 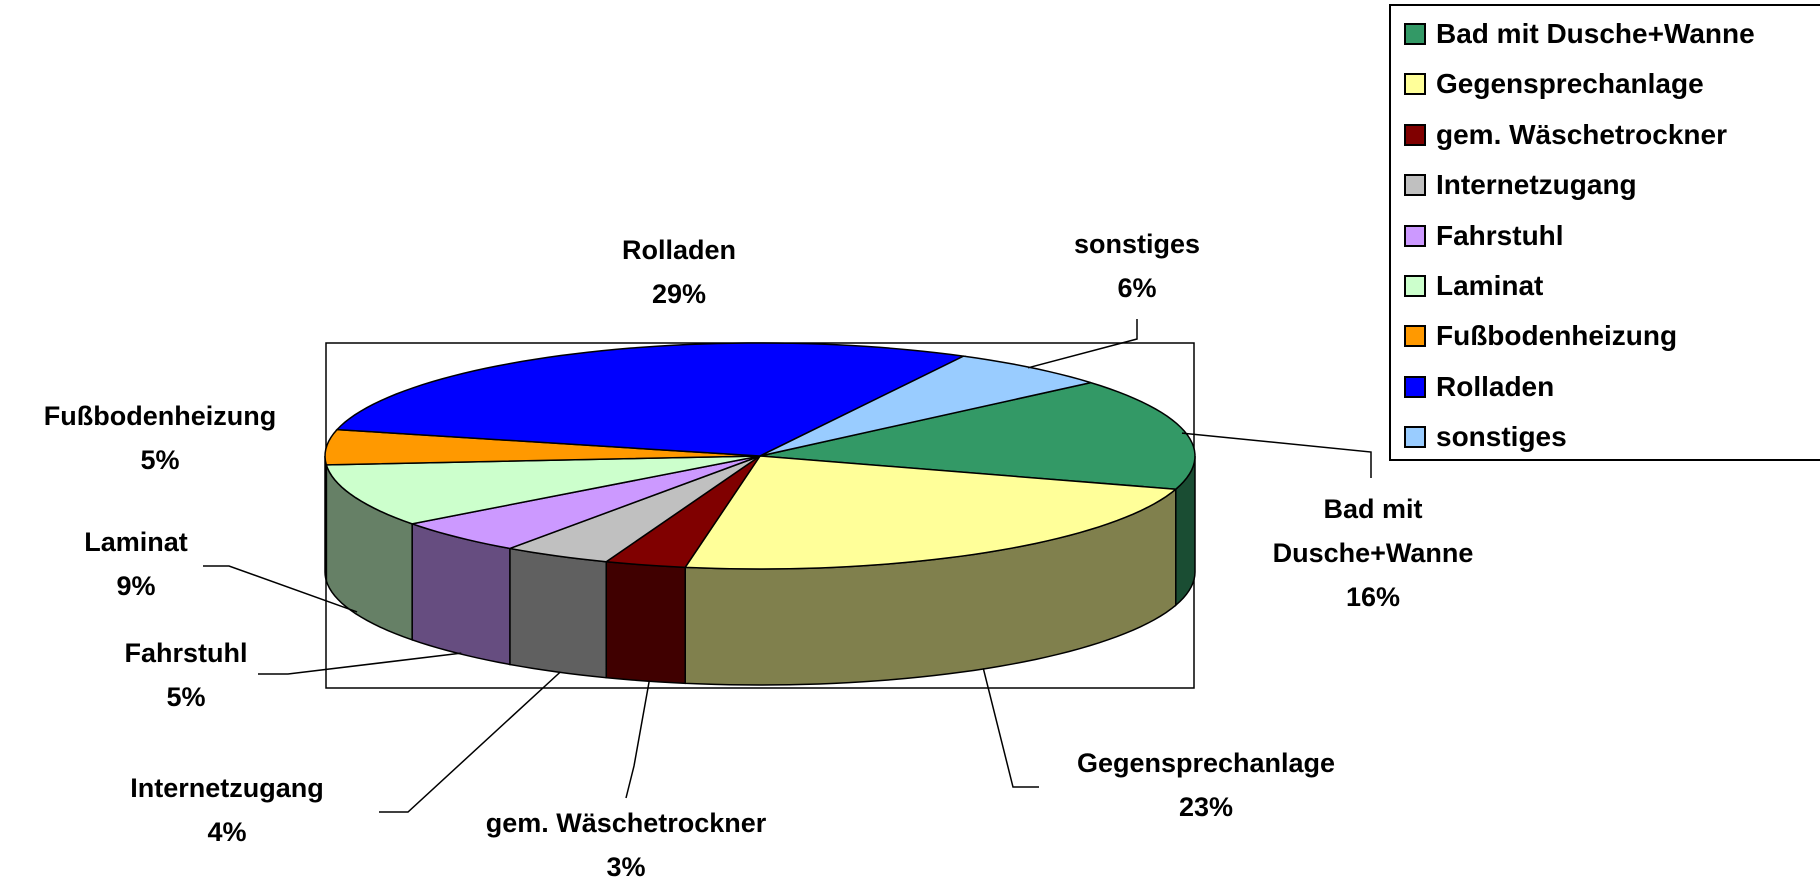 What do you see at coordinates (227, 788) in the screenshot?
I see `label-name: Internetzugang` at bounding box center [227, 788].